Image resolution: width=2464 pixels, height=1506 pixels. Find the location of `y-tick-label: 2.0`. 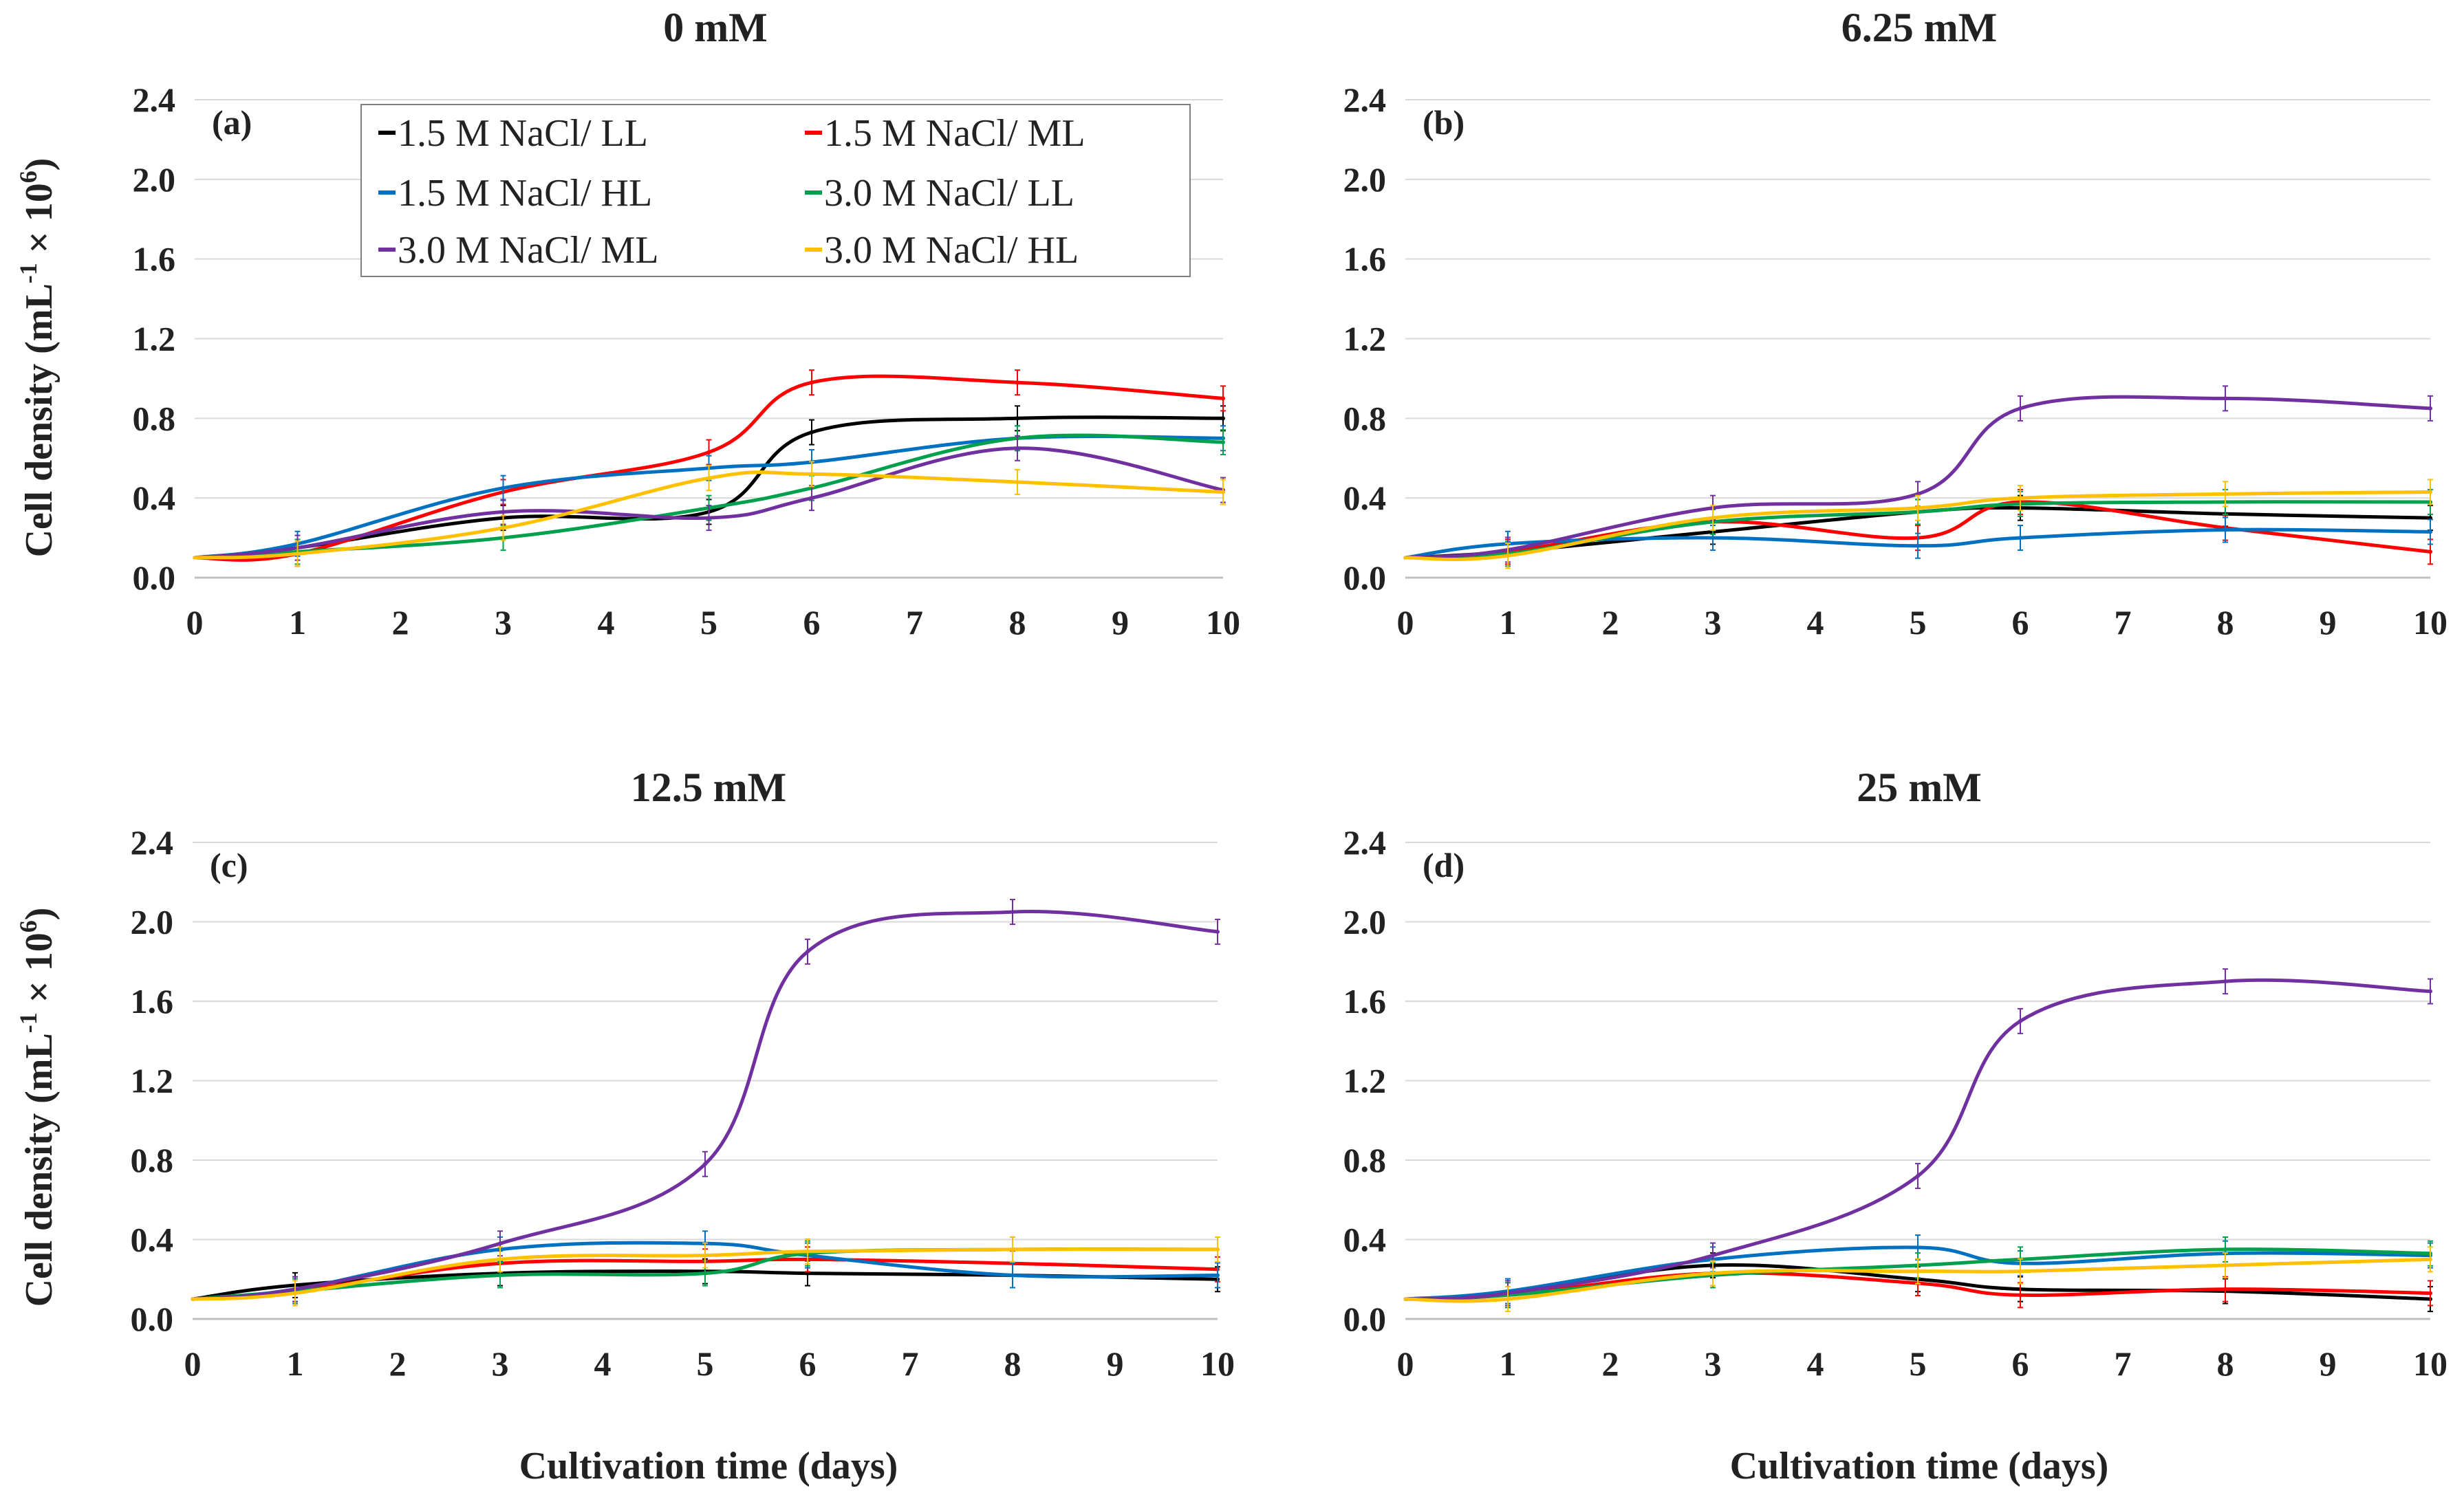

y-tick-label: 2.0 is located at coordinates (1365, 922).